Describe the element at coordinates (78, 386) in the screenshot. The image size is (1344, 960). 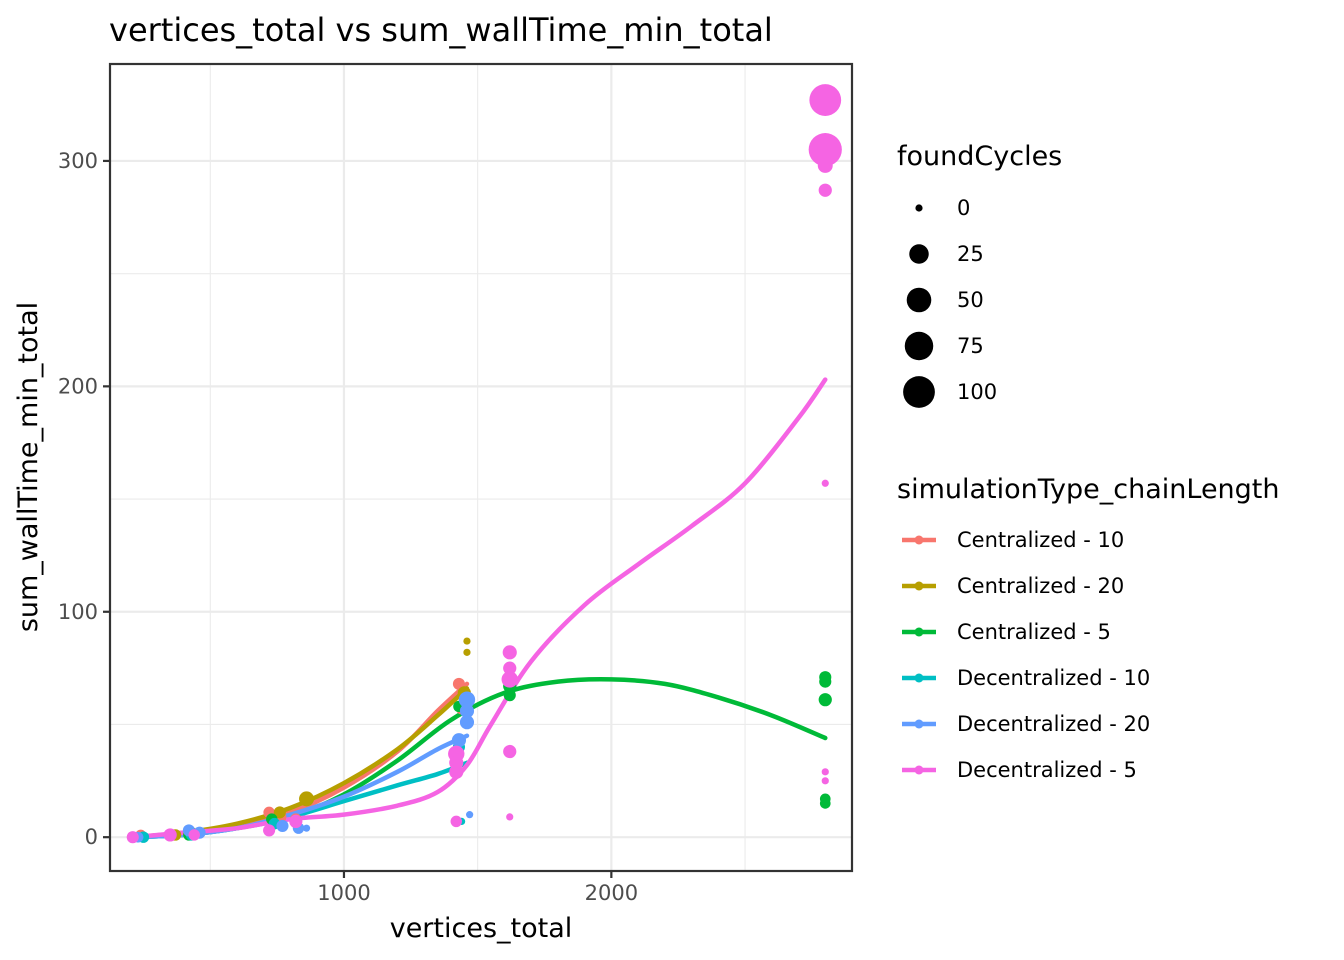
I see `y-tick-label: 200` at that location.